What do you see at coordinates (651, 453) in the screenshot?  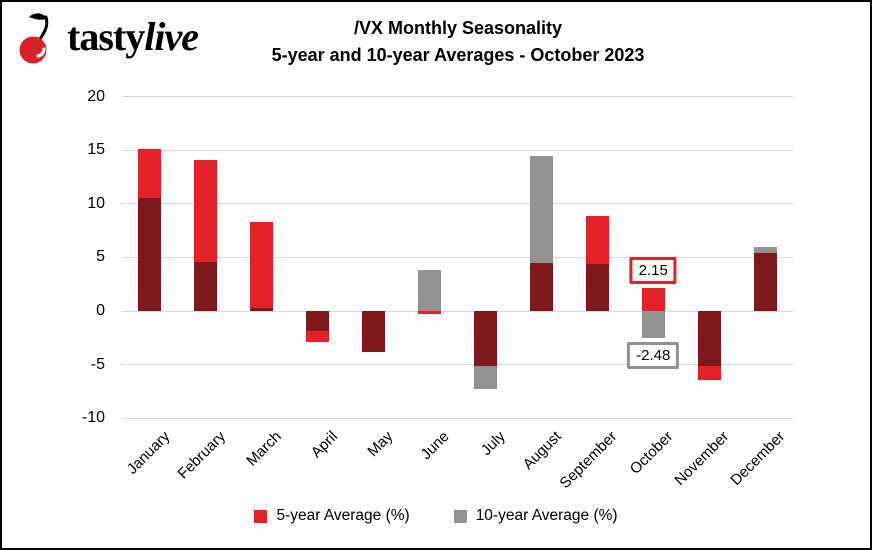 I see `month-label: October` at bounding box center [651, 453].